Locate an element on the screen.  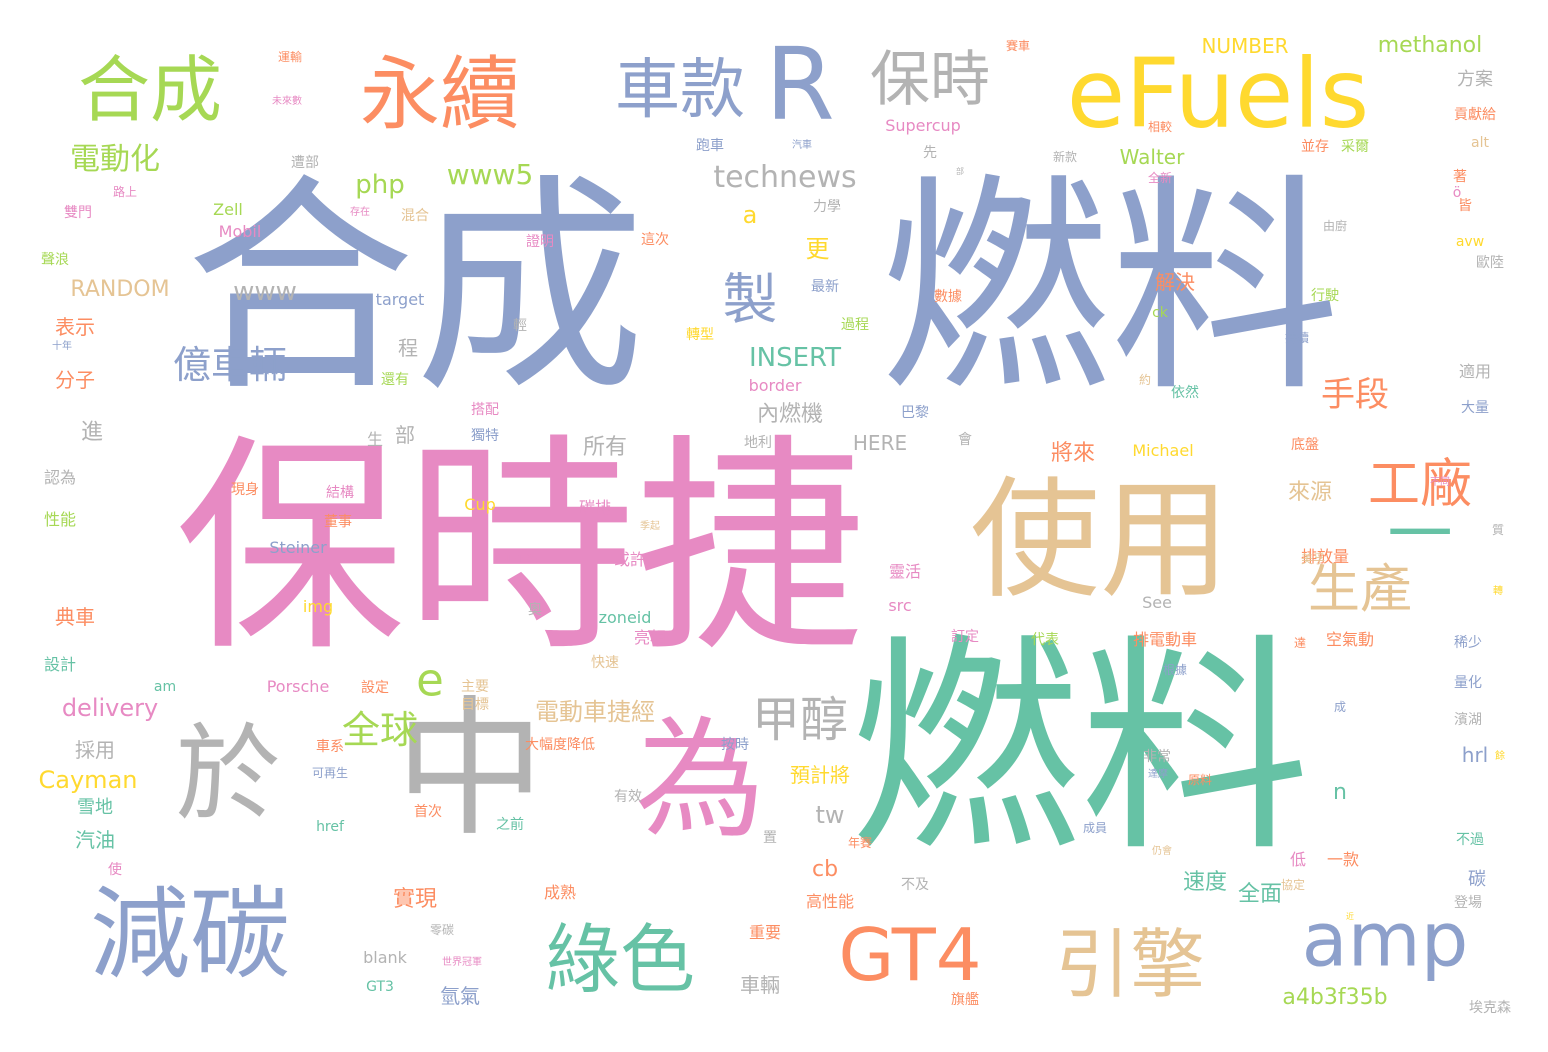
cloud-word: See is located at coordinates (1157, 603).